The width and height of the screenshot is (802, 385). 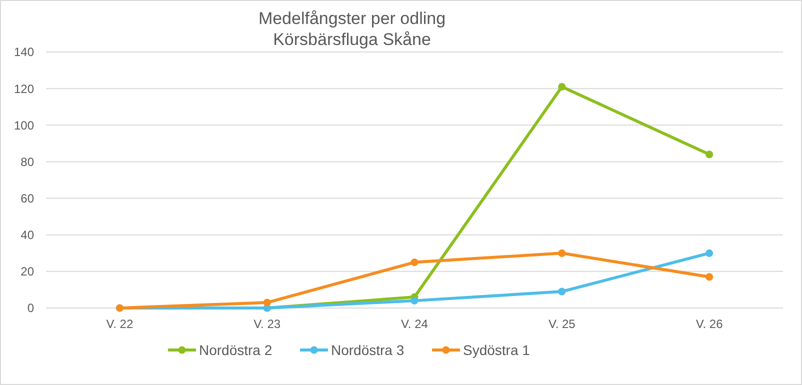 I want to click on x-tick-label: V. 24, so click(x=414, y=324).